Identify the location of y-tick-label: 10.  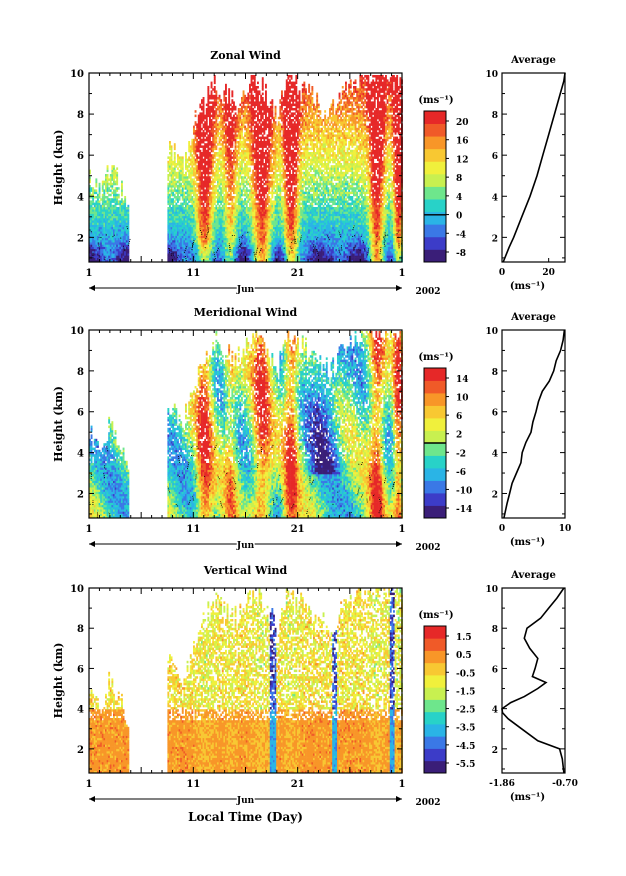
(77, 74).